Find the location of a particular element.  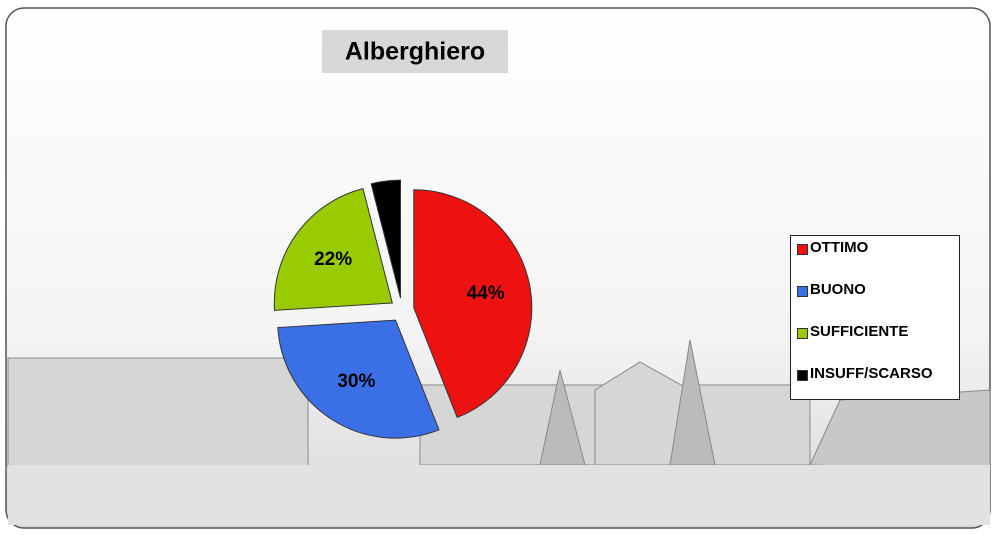

legend-item: OTTIMO is located at coordinates (875, 261).